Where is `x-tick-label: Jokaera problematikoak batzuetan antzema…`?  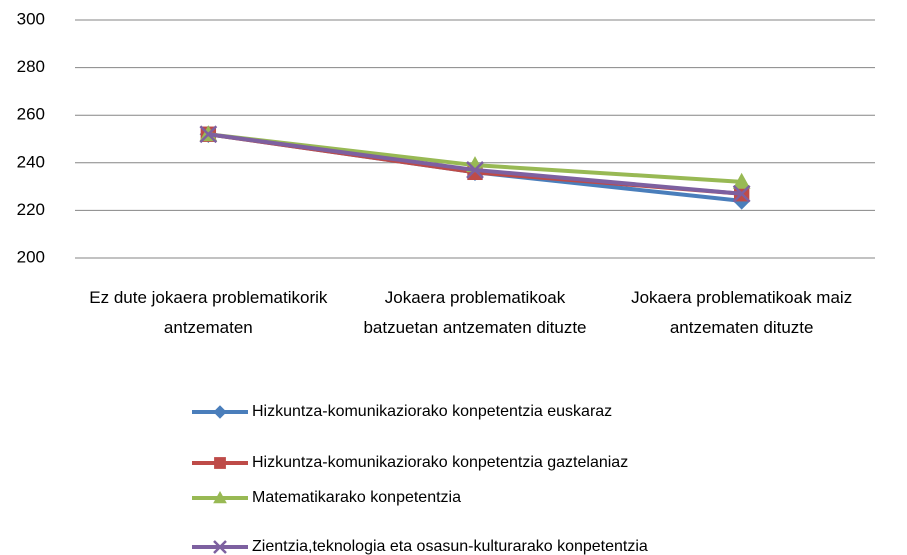 x-tick-label: Jokaera problematikoak batzuetan antzema… is located at coordinates (475, 312).